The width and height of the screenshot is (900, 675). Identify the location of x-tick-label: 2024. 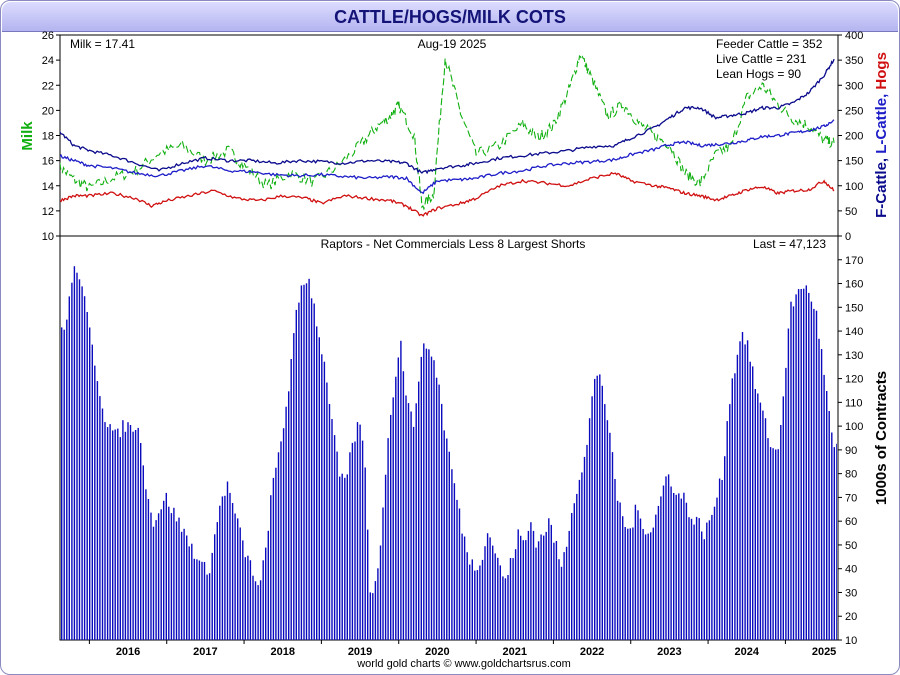
(747, 652).